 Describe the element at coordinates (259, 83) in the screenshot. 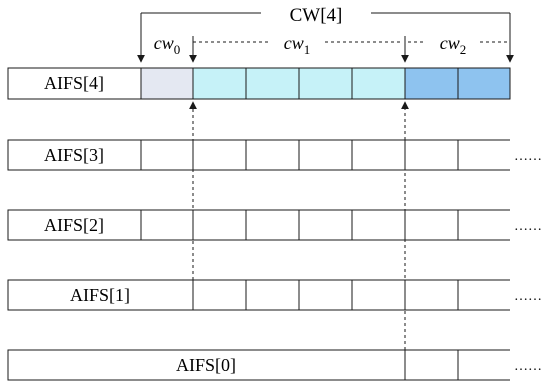

I see `row-aifs-4: AIFS[4]` at that location.